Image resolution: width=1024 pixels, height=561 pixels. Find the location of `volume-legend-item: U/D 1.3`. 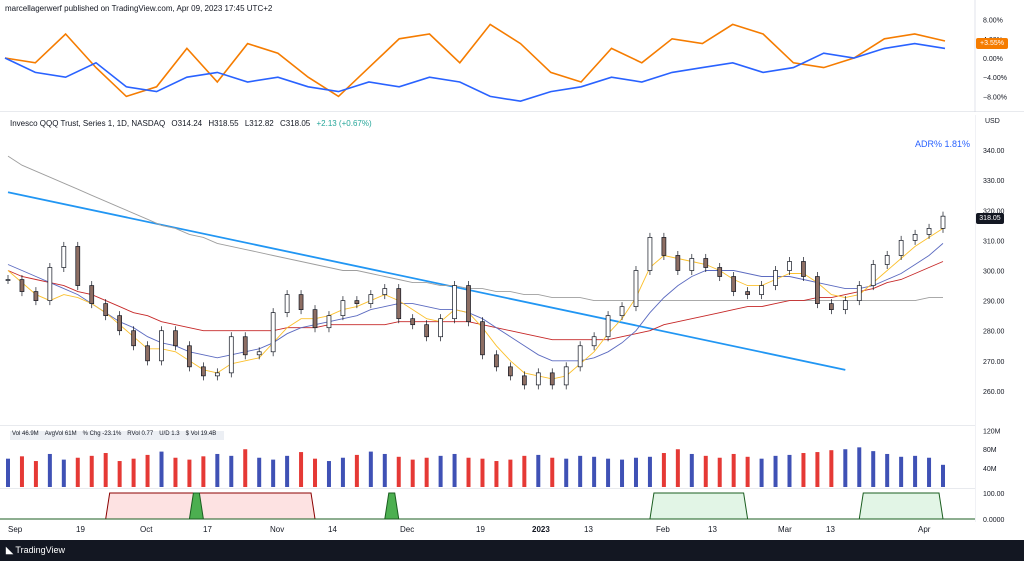

volume-legend-item: U/D 1.3 is located at coordinates (169, 434).